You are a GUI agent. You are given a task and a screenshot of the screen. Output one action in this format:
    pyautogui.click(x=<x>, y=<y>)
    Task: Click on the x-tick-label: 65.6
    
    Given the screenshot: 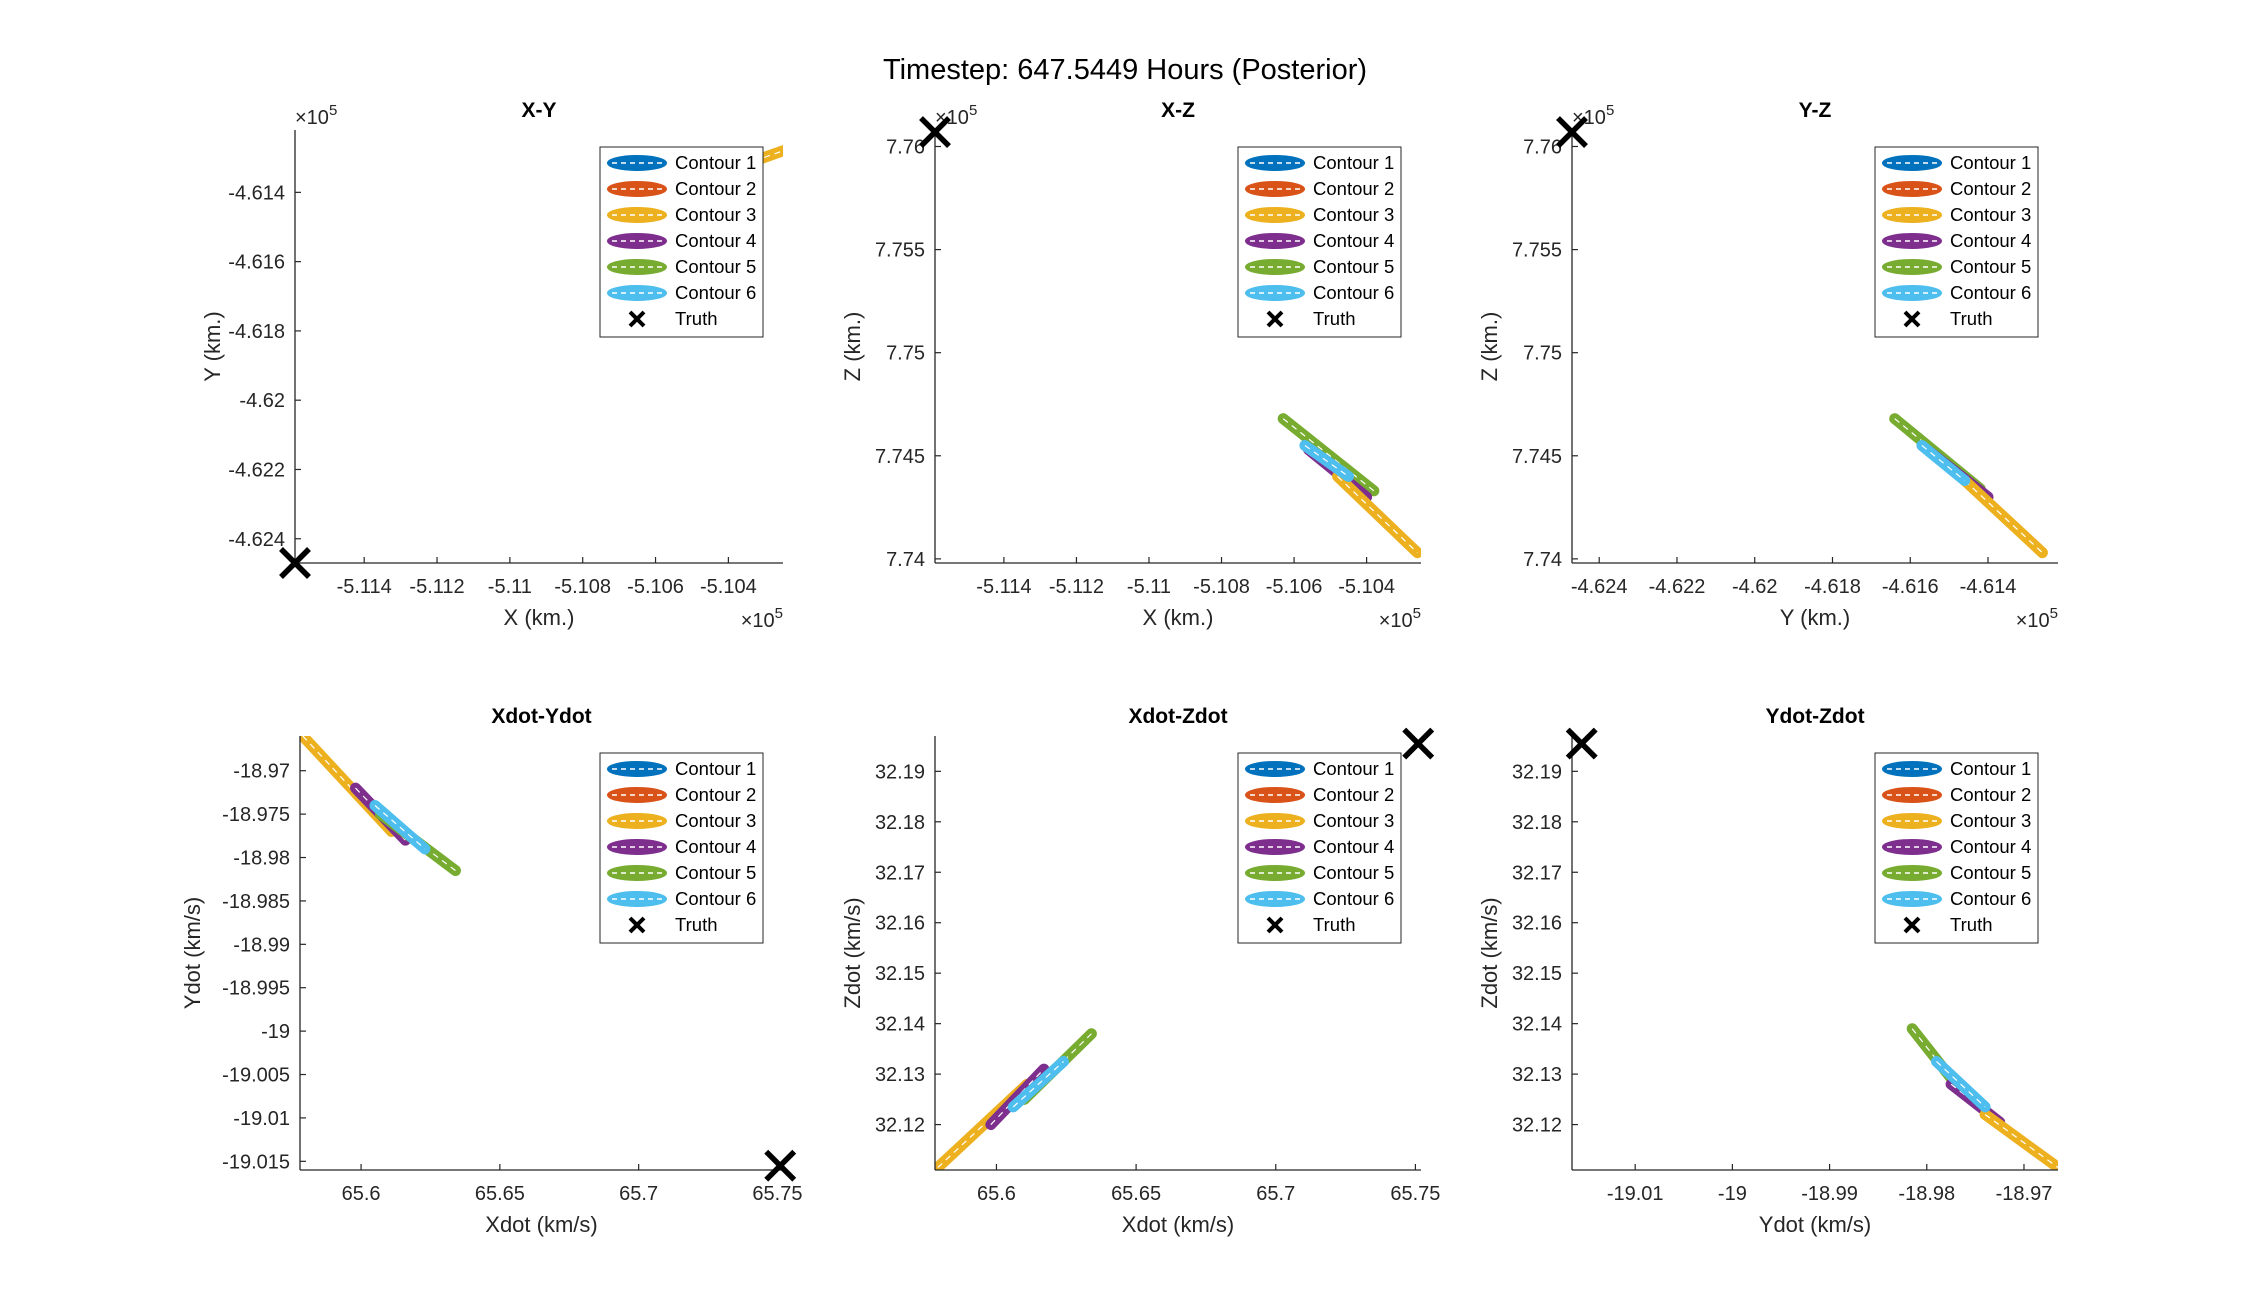 What is the action you would take?
    pyautogui.click(x=361, y=1194)
    